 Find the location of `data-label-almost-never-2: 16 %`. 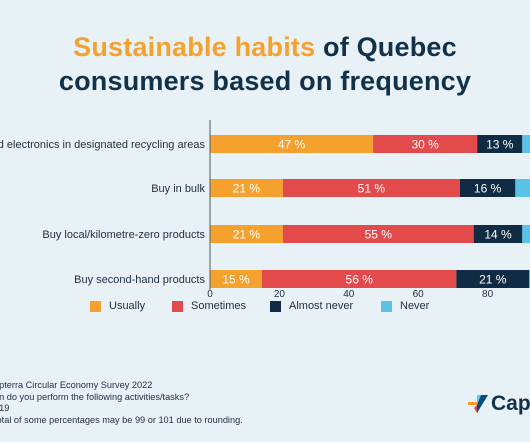

data-label-almost-never-2: 16 % is located at coordinates (488, 189).